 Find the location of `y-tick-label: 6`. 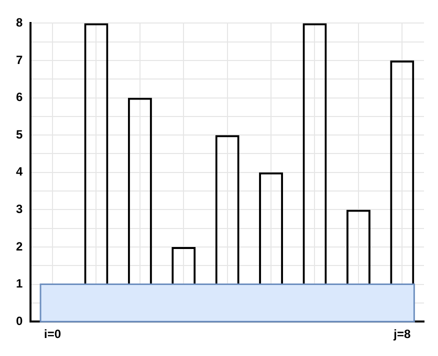

y-tick-label: 6 is located at coordinates (19, 97).